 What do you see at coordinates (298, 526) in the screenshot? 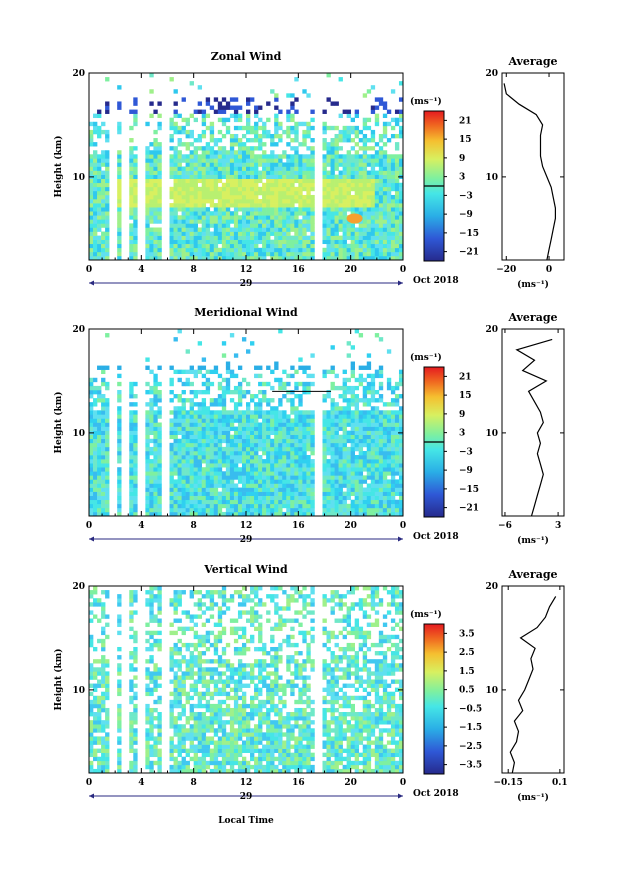
I see `x-tick-label: 16` at bounding box center [298, 526].